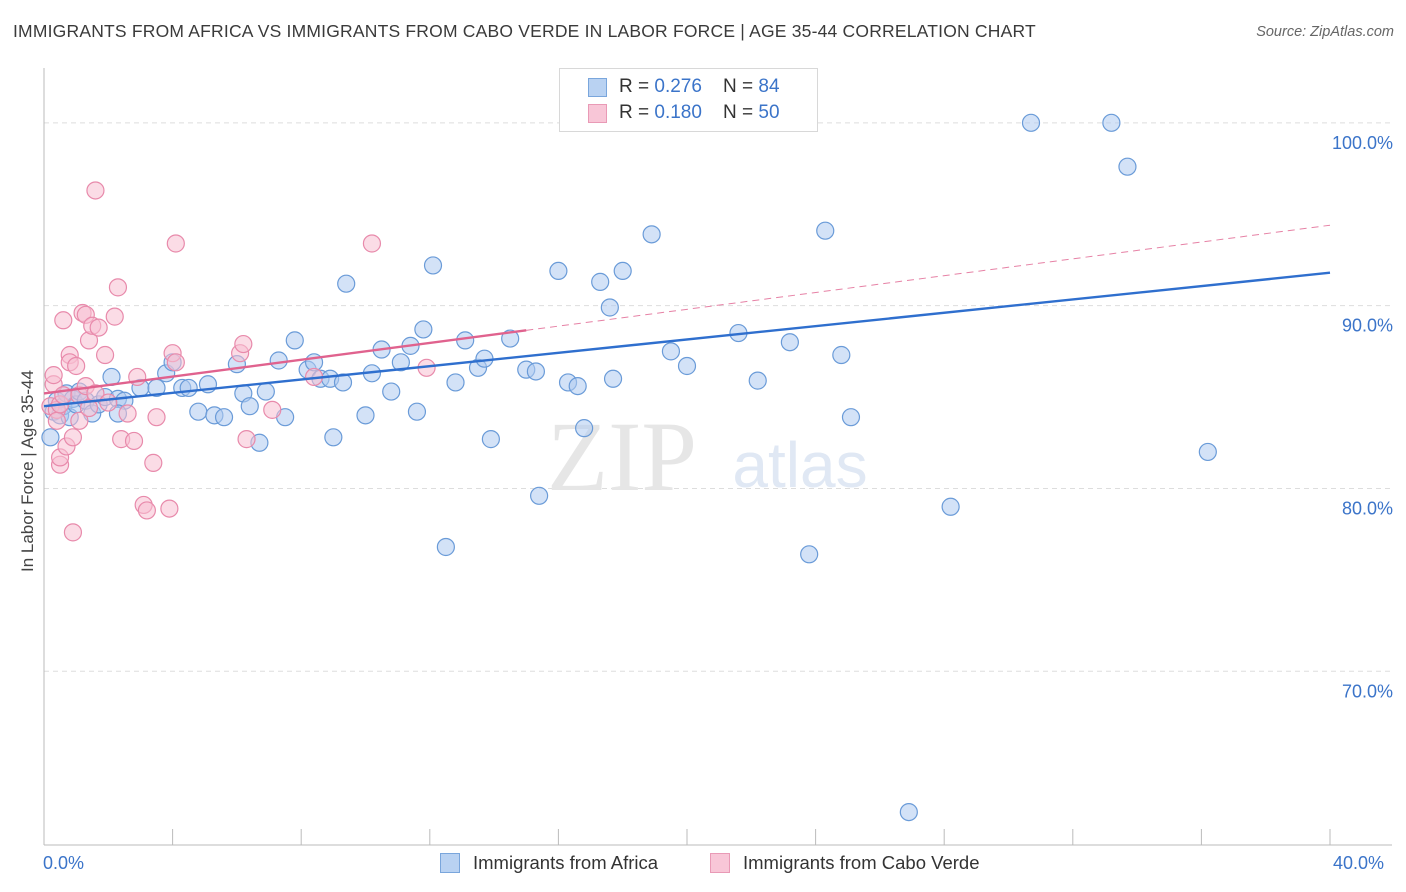 This screenshot has width=1406, height=892. I want to click on x-axis-min-label: 0.0%, so click(64, 863).